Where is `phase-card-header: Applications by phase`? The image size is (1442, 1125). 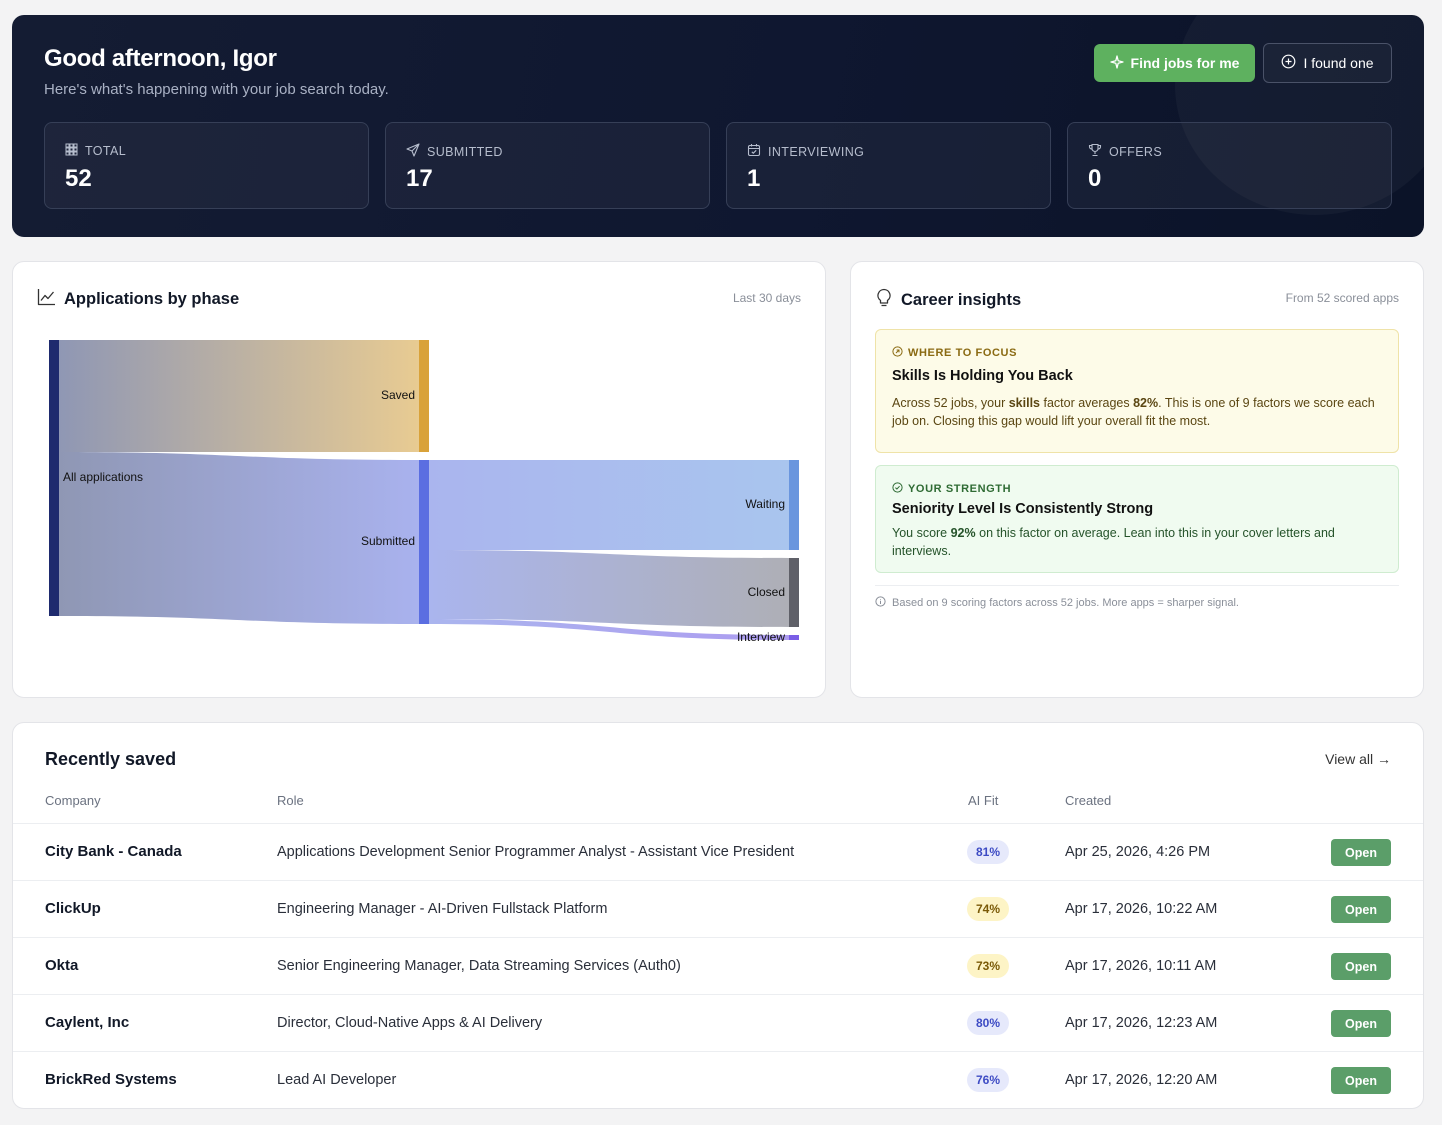 phase-card-header: Applications by phase is located at coordinates (138, 299).